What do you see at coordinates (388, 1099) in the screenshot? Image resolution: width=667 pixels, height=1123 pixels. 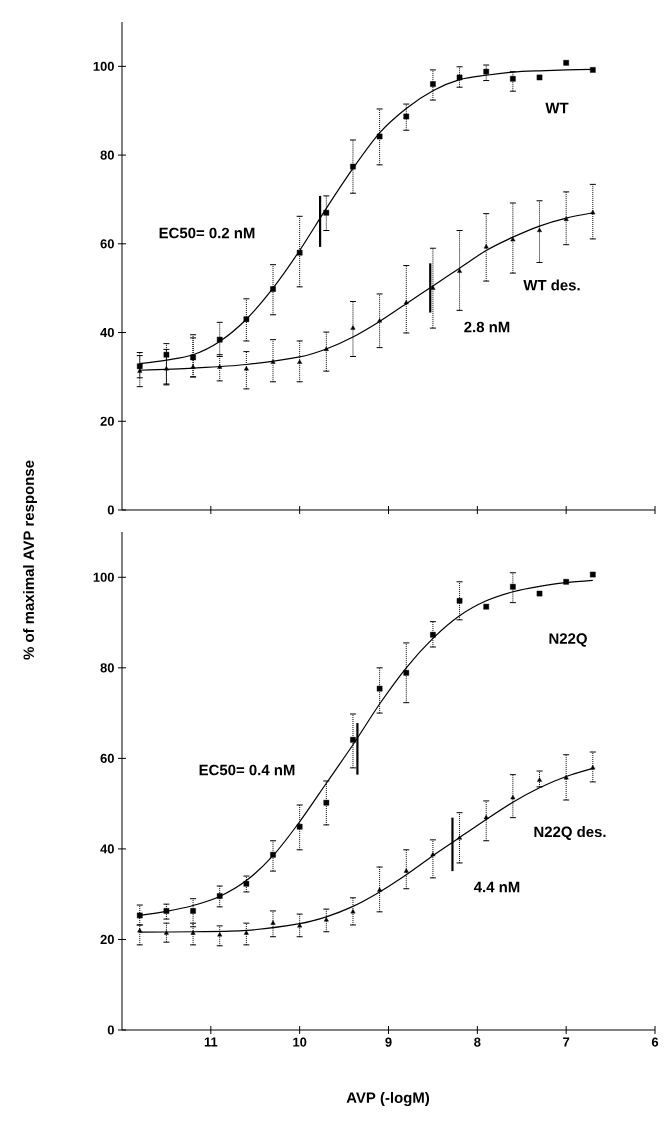 I see `x-axis-title: AVP (-logM)` at bounding box center [388, 1099].